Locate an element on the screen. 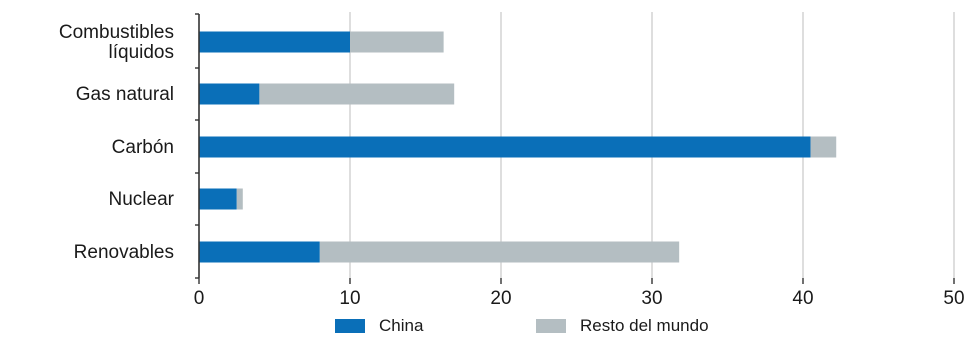  category-label: Carbón is located at coordinates (143, 147).